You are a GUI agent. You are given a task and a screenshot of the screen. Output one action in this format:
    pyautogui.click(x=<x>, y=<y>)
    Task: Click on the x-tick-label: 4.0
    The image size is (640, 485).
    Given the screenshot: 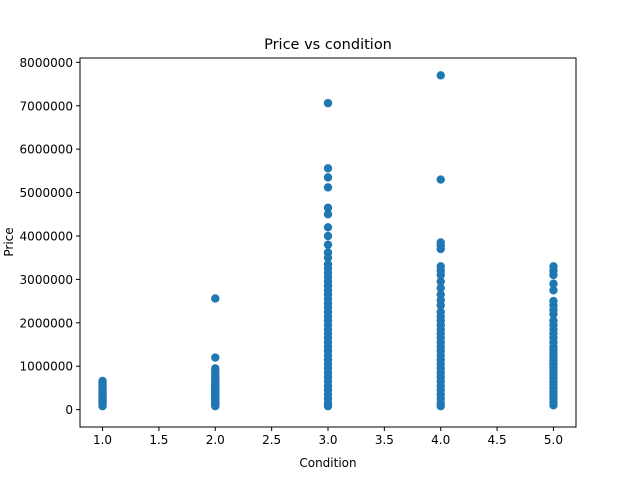 What is the action you would take?
    pyautogui.click(x=440, y=440)
    